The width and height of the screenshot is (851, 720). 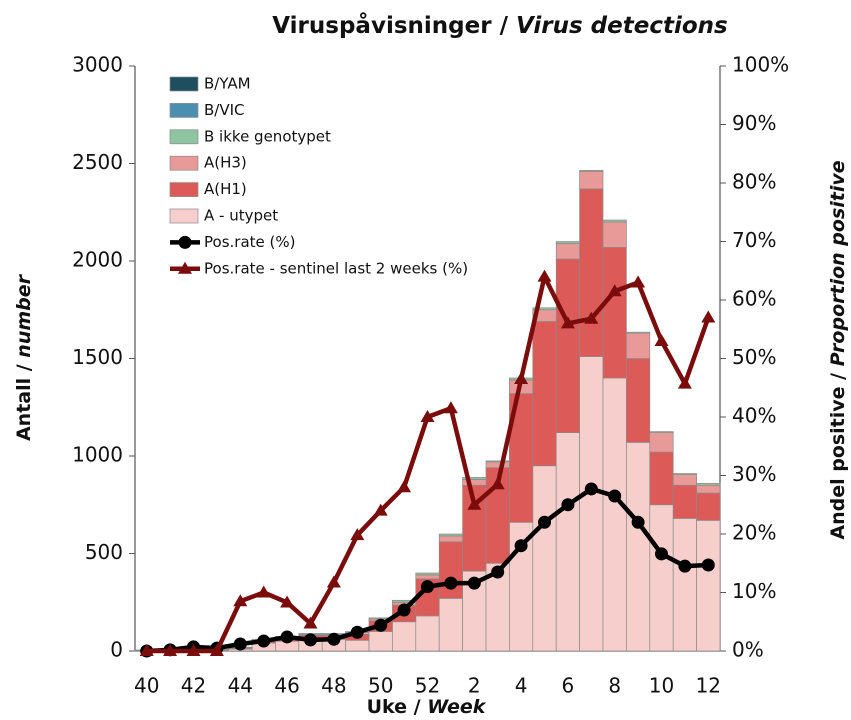 I want to click on legend-label: A - utypet, so click(x=241, y=216).